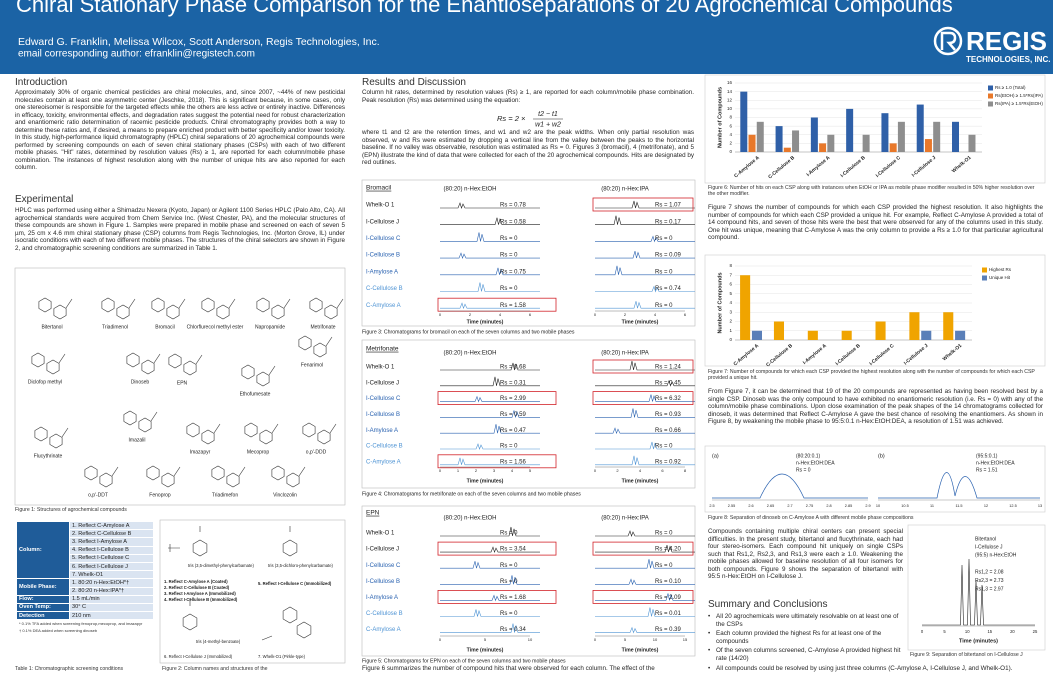  What do you see at coordinates (989, 589) in the screenshot?
I see `resolution-value: Rs1,3 = 2.97` at bounding box center [989, 589].